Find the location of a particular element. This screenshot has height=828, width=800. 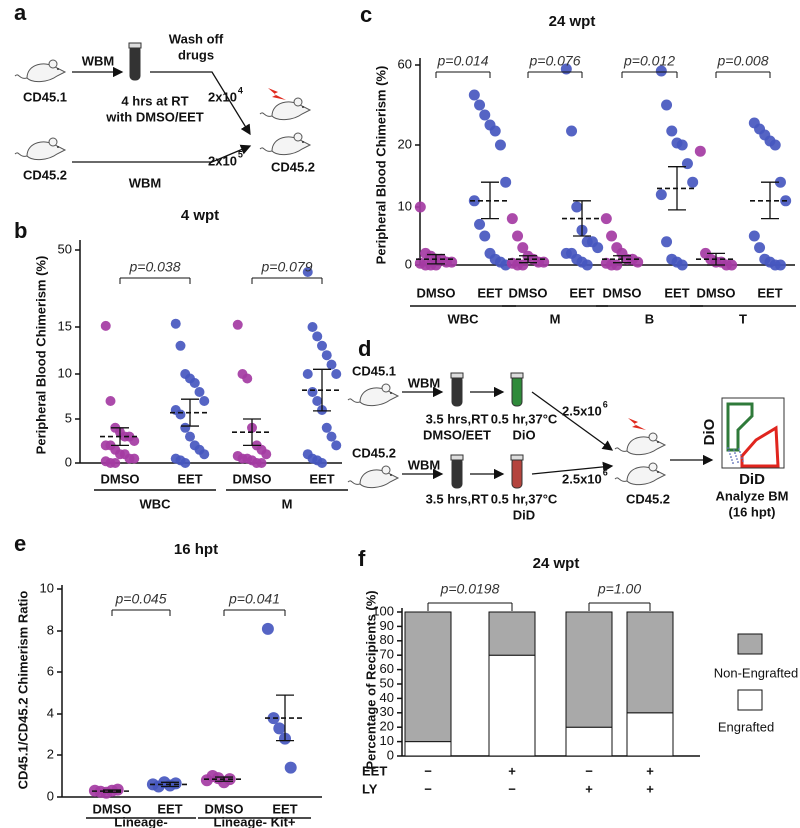

y-tick-label: 100 is located at coordinates (383, 610).